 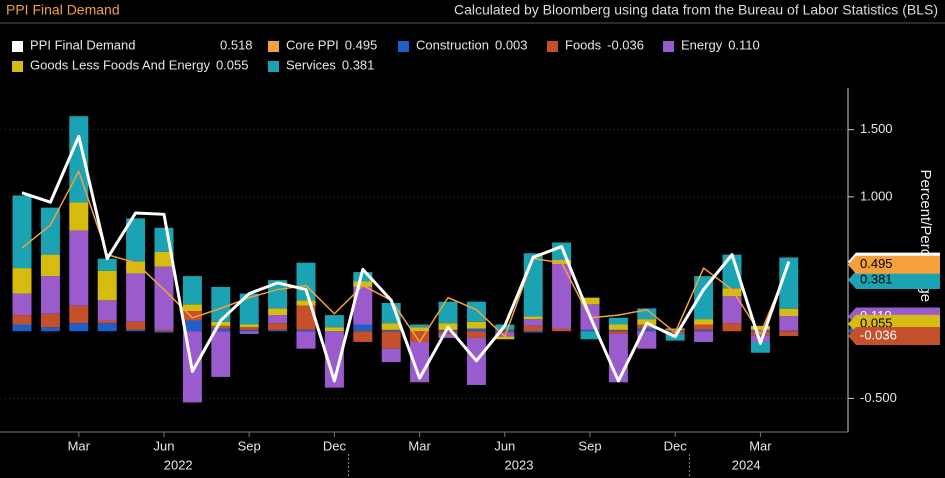 I want to click on legend-value: -0.036, so click(x=625, y=44).